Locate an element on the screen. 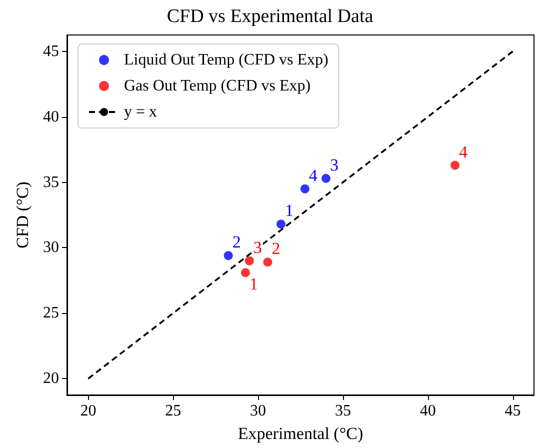 Image resolution: width=540 pixels, height=448 pixels. y-axis-title: CFD (°C) is located at coordinates (22, 215).